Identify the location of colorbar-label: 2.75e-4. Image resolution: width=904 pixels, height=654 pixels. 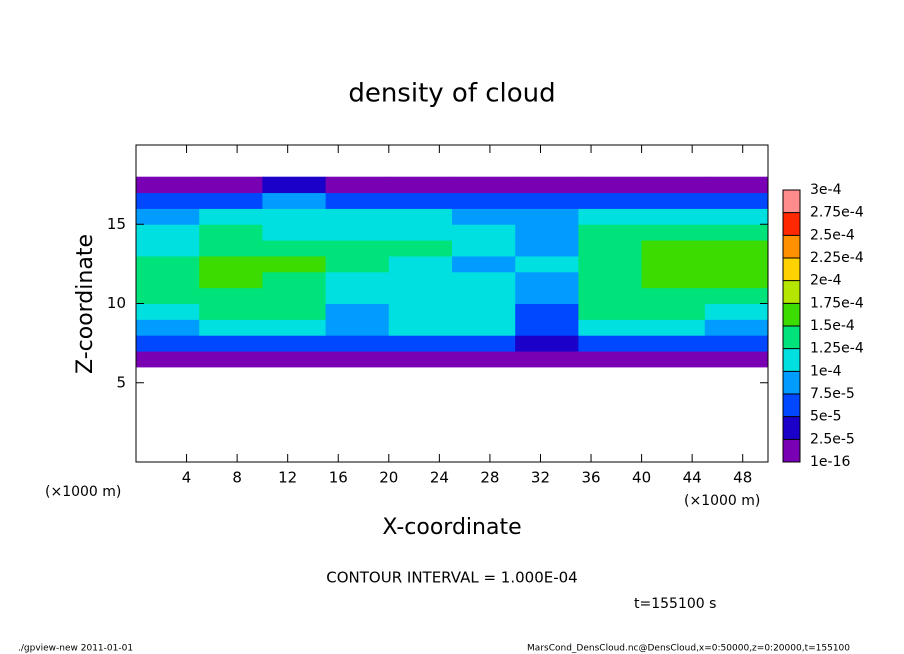
(837, 213).